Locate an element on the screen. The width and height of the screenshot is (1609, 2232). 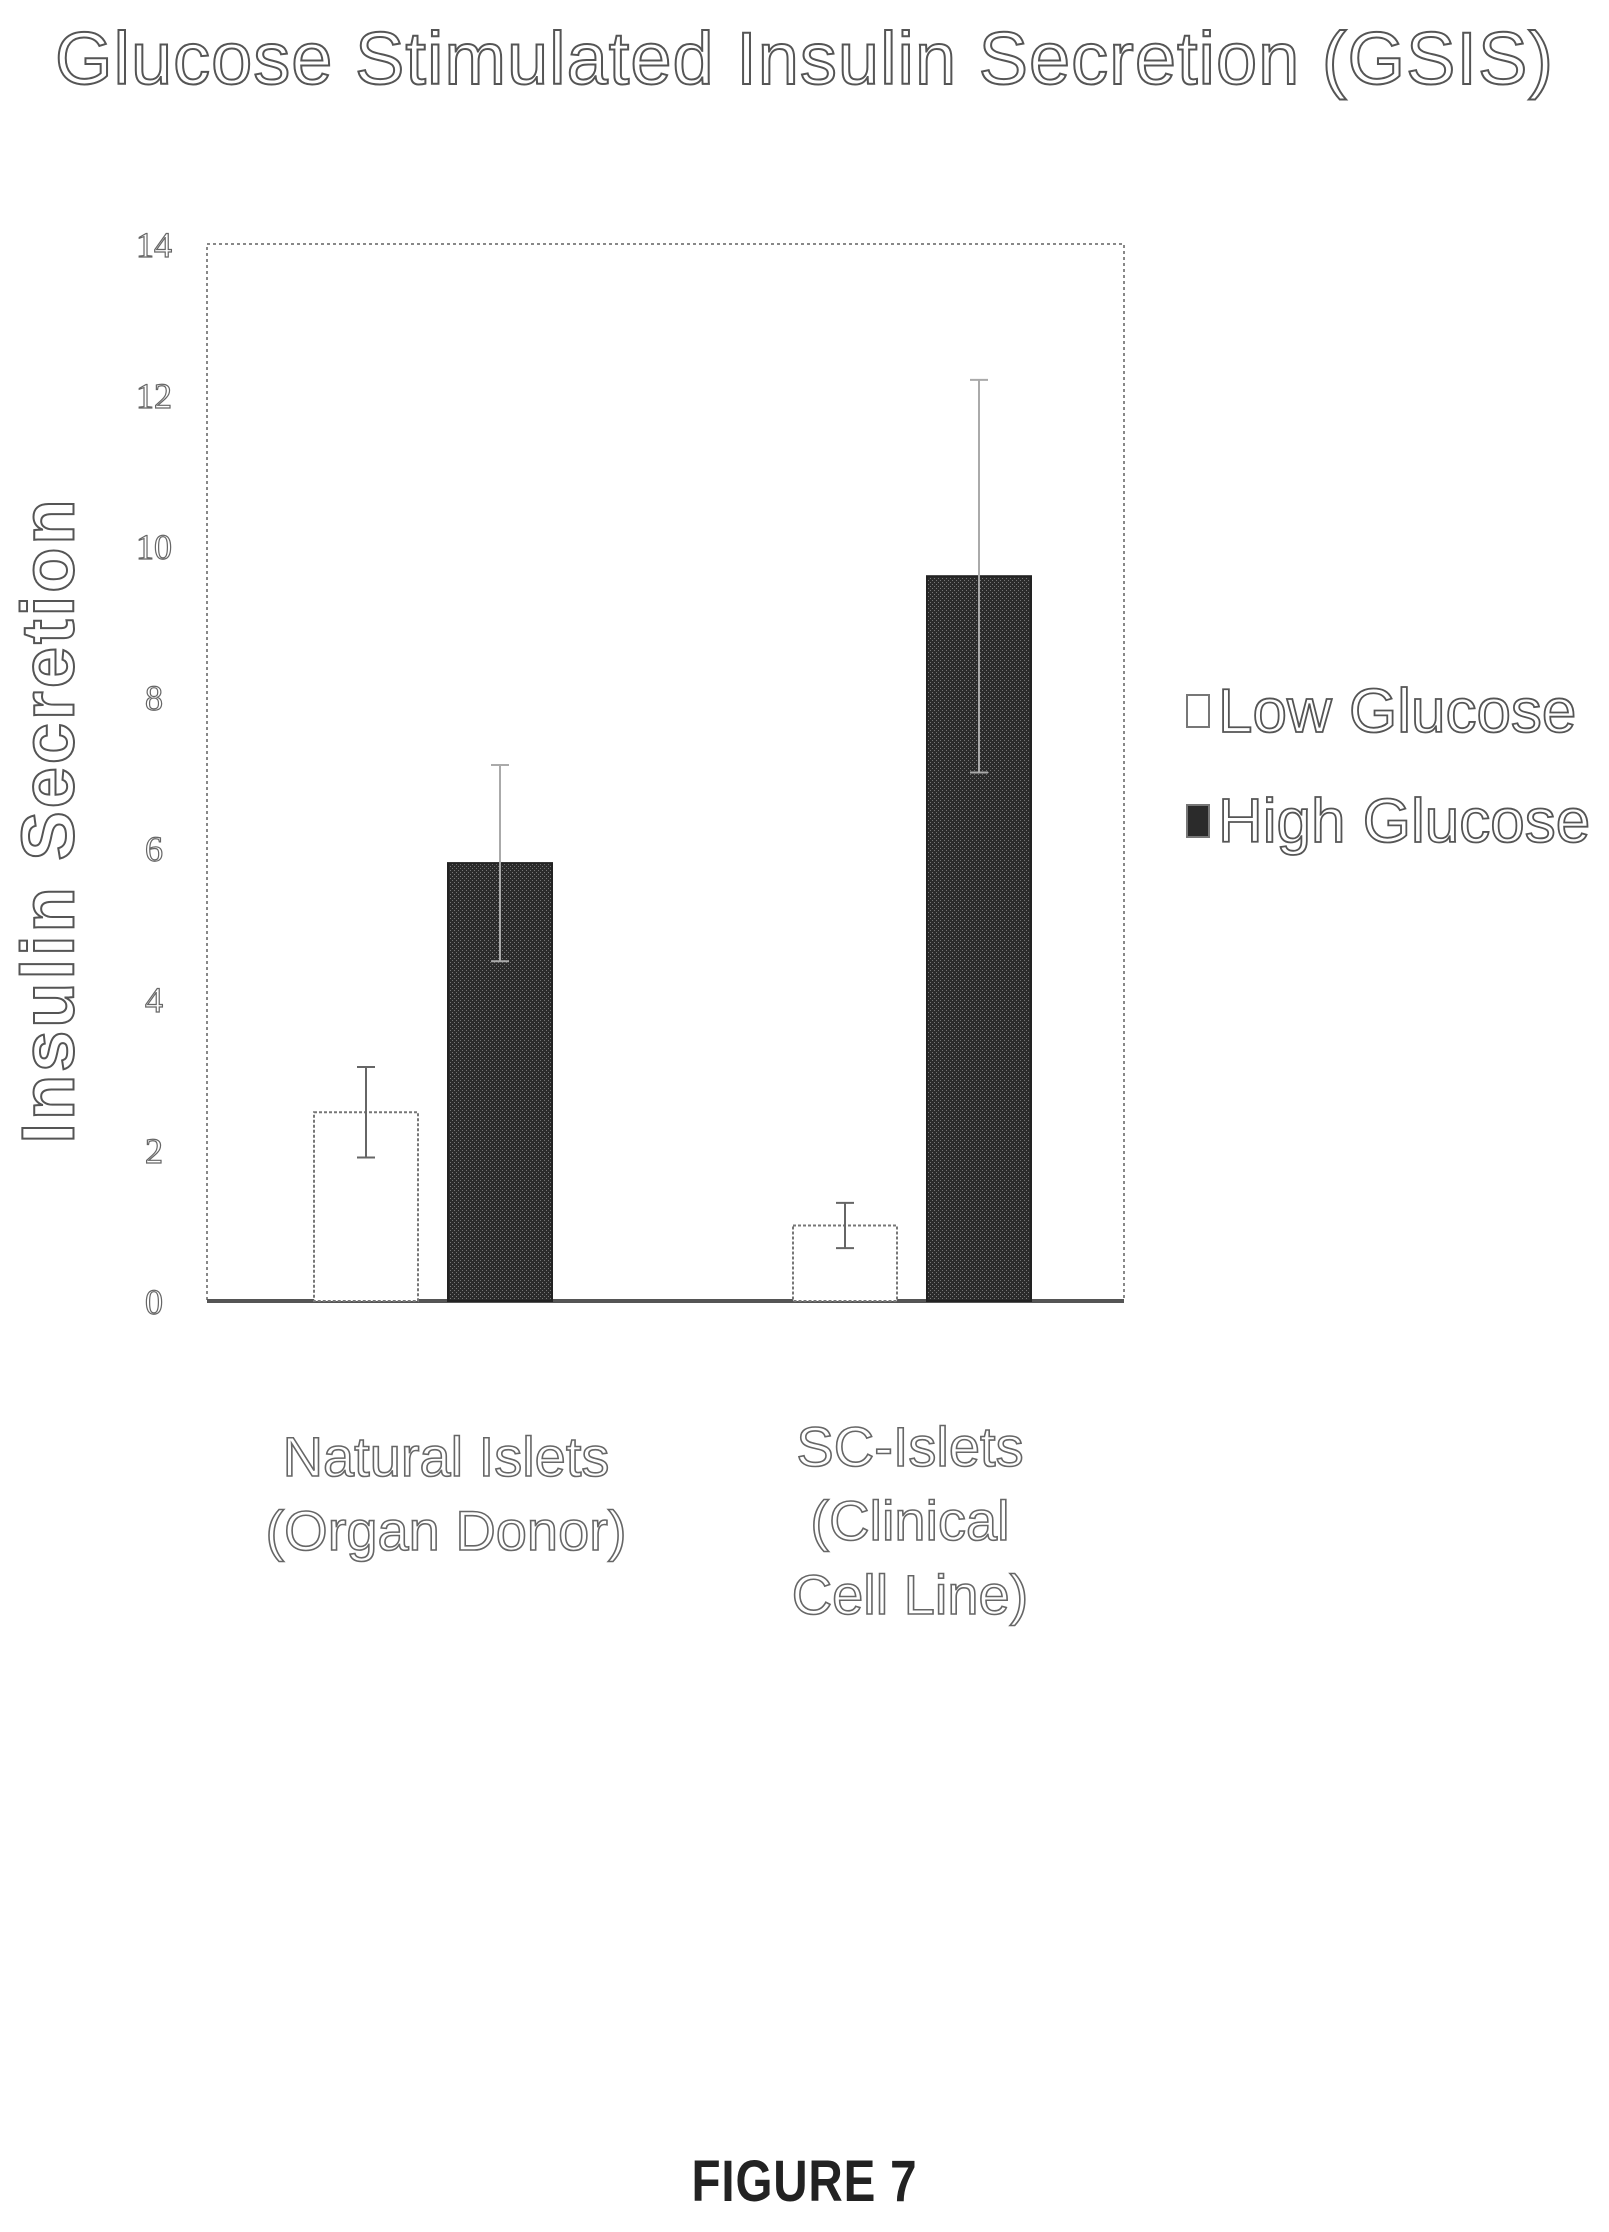
category-label-line: (Organ Donor) is located at coordinates (446, 1530).